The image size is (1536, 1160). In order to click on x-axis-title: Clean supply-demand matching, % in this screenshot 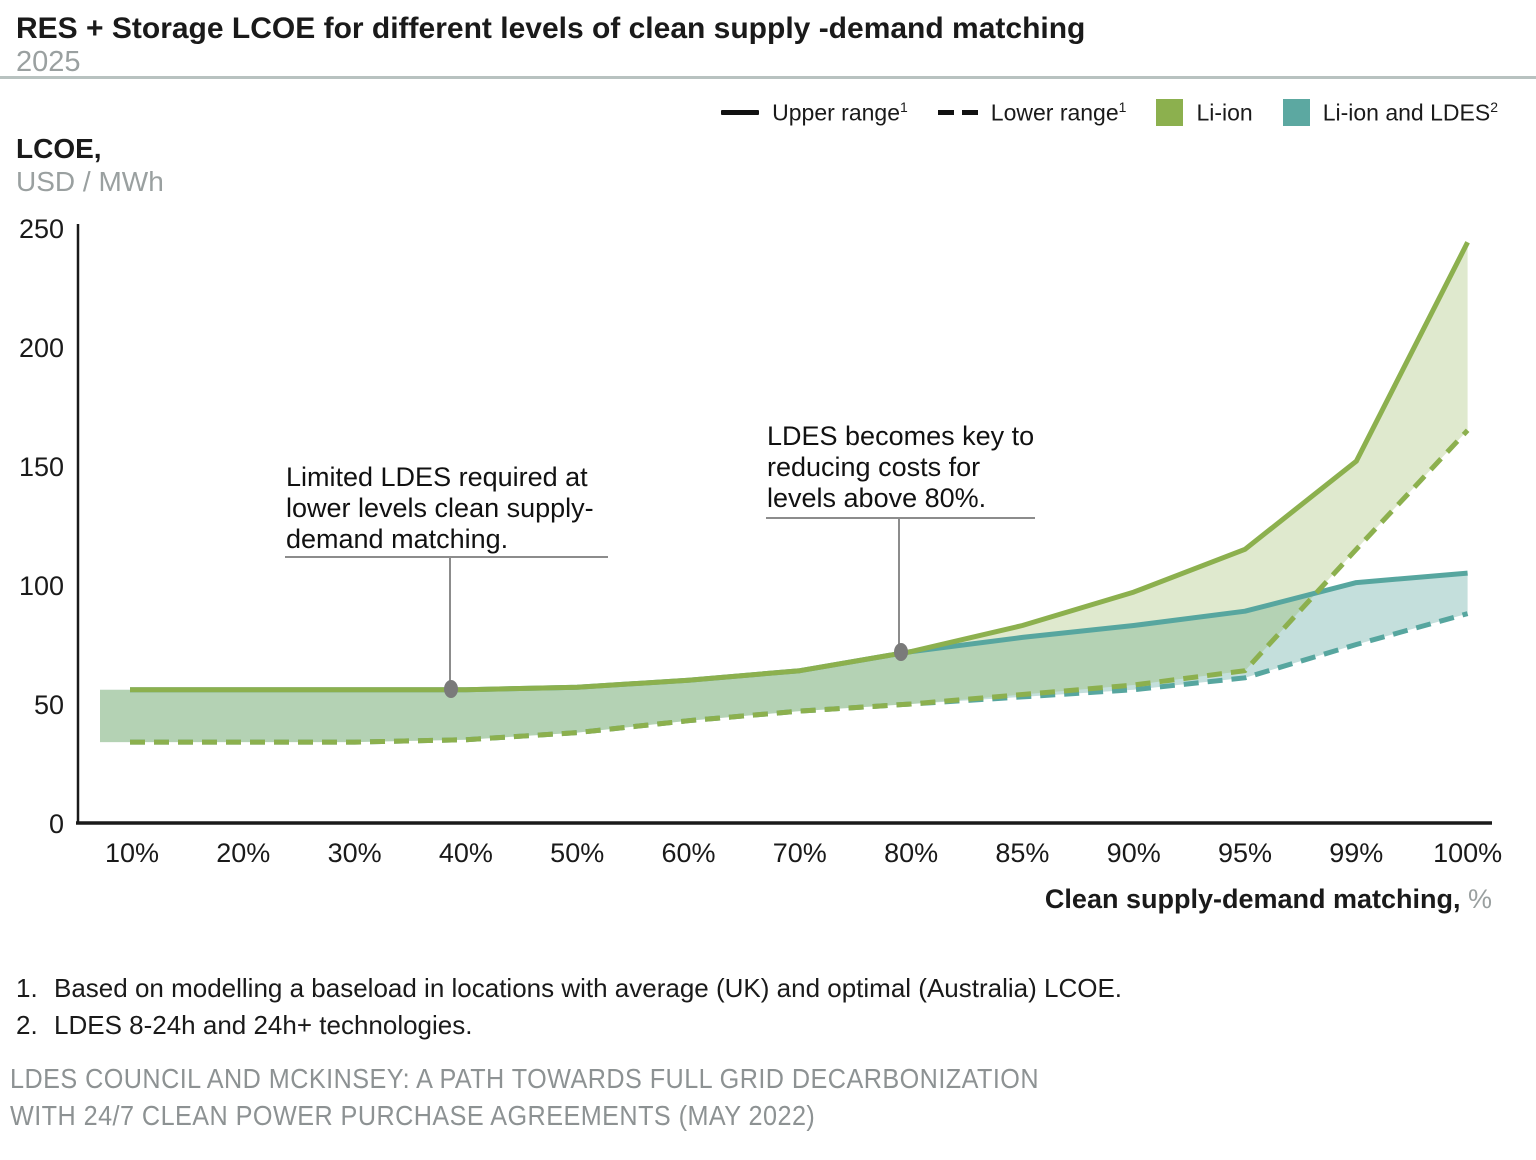, I will do `click(1268, 899)`.